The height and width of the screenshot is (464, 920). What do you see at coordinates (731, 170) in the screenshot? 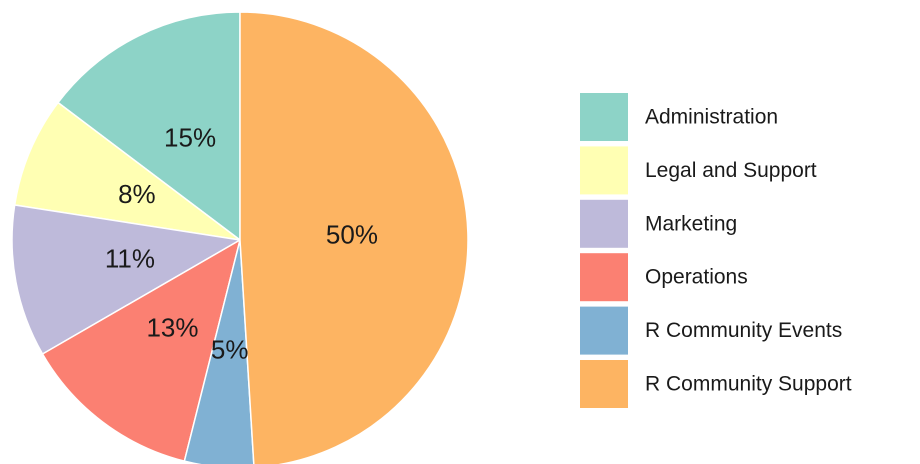
I see `legend-label: Legal and Support` at bounding box center [731, 170].